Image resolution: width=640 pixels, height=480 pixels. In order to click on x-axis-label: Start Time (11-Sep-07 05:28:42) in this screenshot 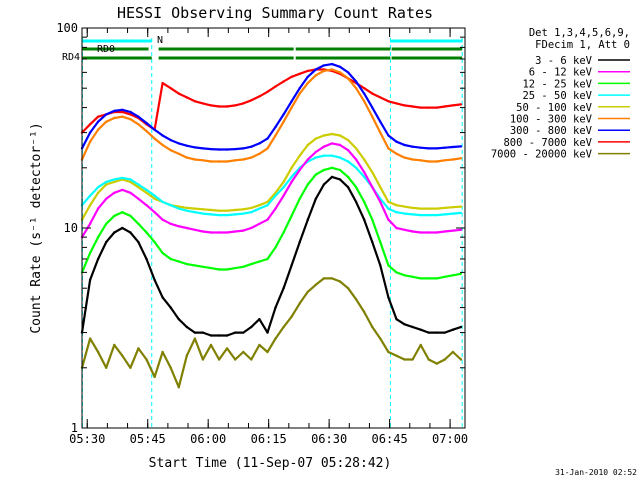, I will do `click(270, 463)`.